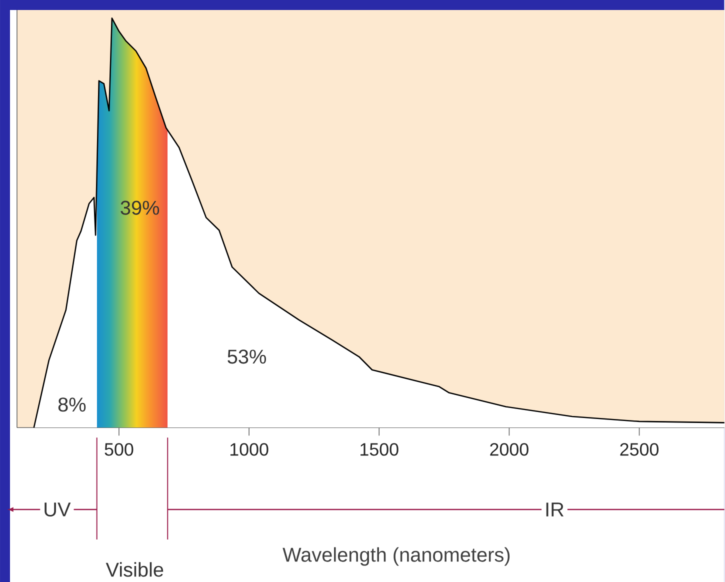 The height and width of the screenshot is (582, 725). What do you see at coordinates (555, 509) in the screenshot?
I see `text: IR` at bounding box center [555, 509].